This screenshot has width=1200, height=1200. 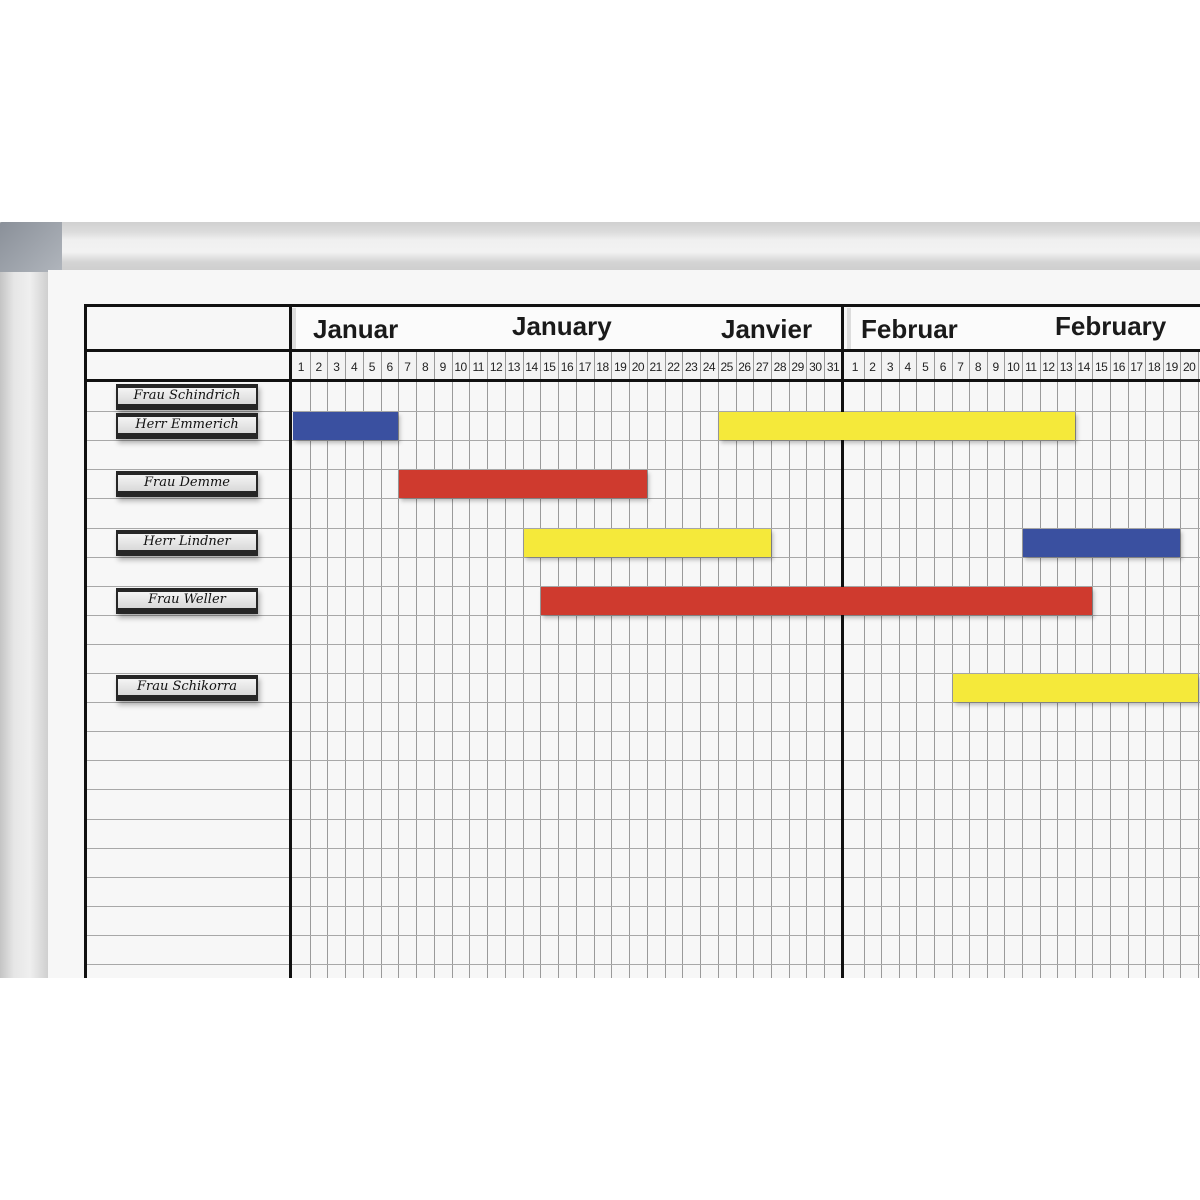 What do you see at coordinates (566, 329) in the screenshot?
I see `header-strip-jan` at bounding box center [566, 329].